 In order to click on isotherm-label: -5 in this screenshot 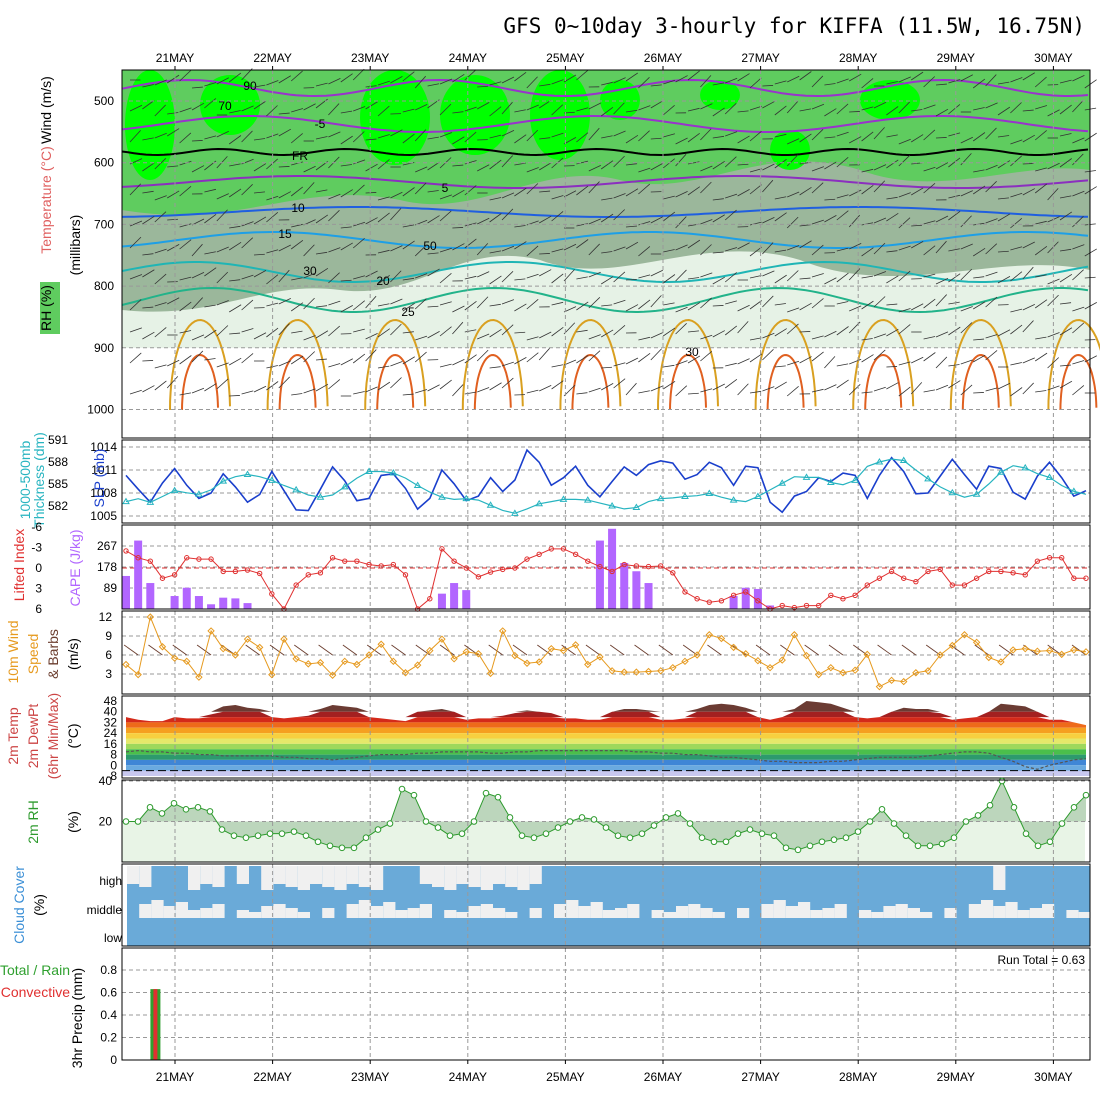, I will do `click(320, 124)`.